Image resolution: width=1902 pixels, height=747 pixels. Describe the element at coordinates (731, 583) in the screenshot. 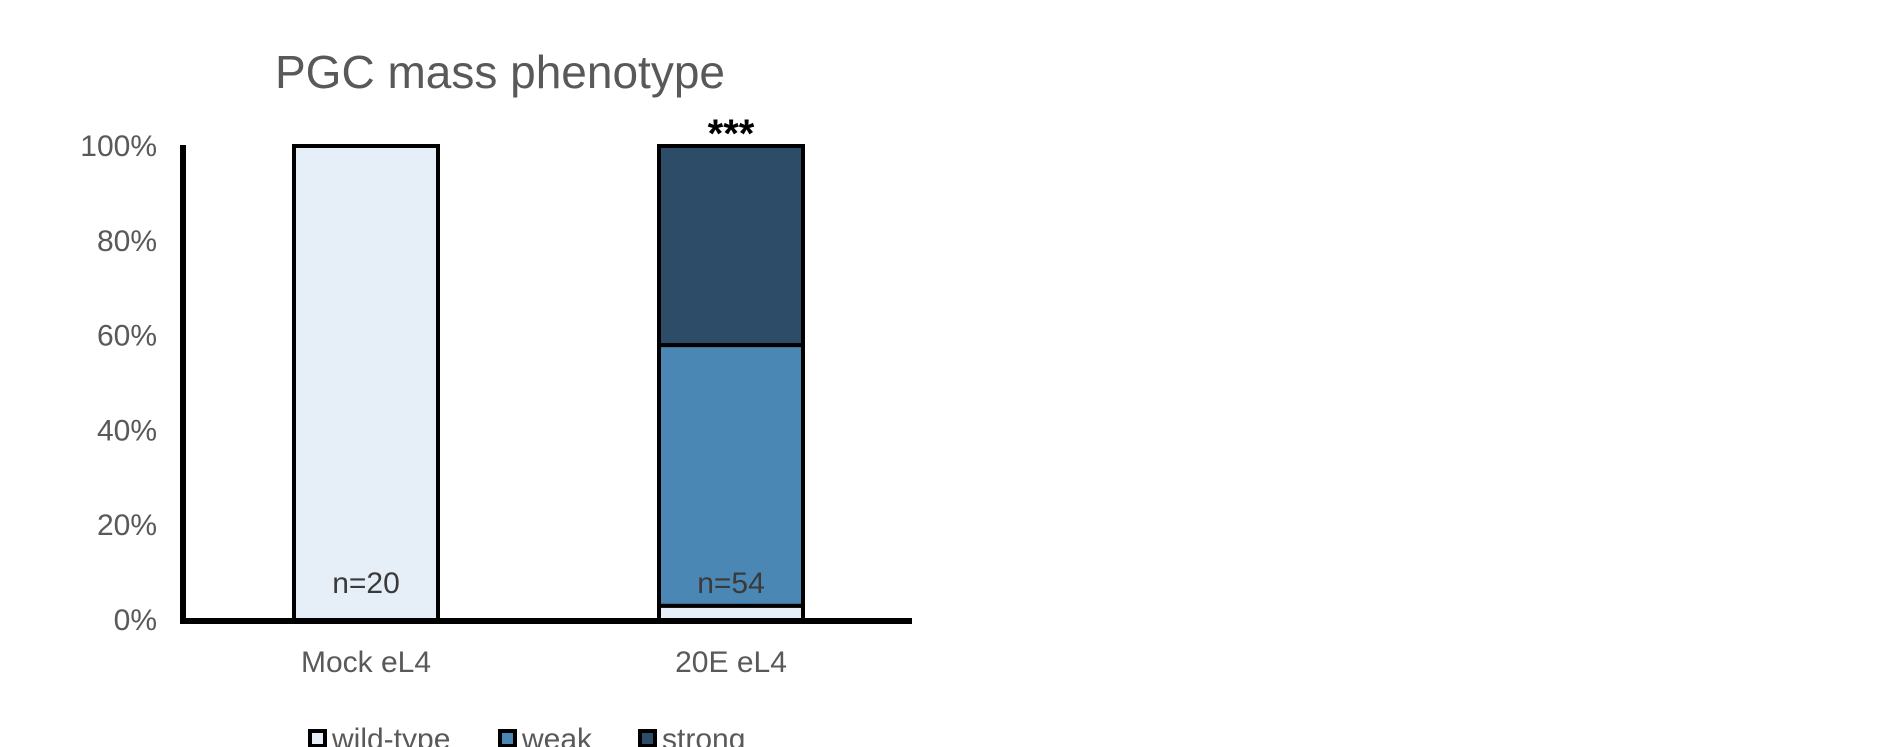

I see `sample-size-label: n=54` at that location.